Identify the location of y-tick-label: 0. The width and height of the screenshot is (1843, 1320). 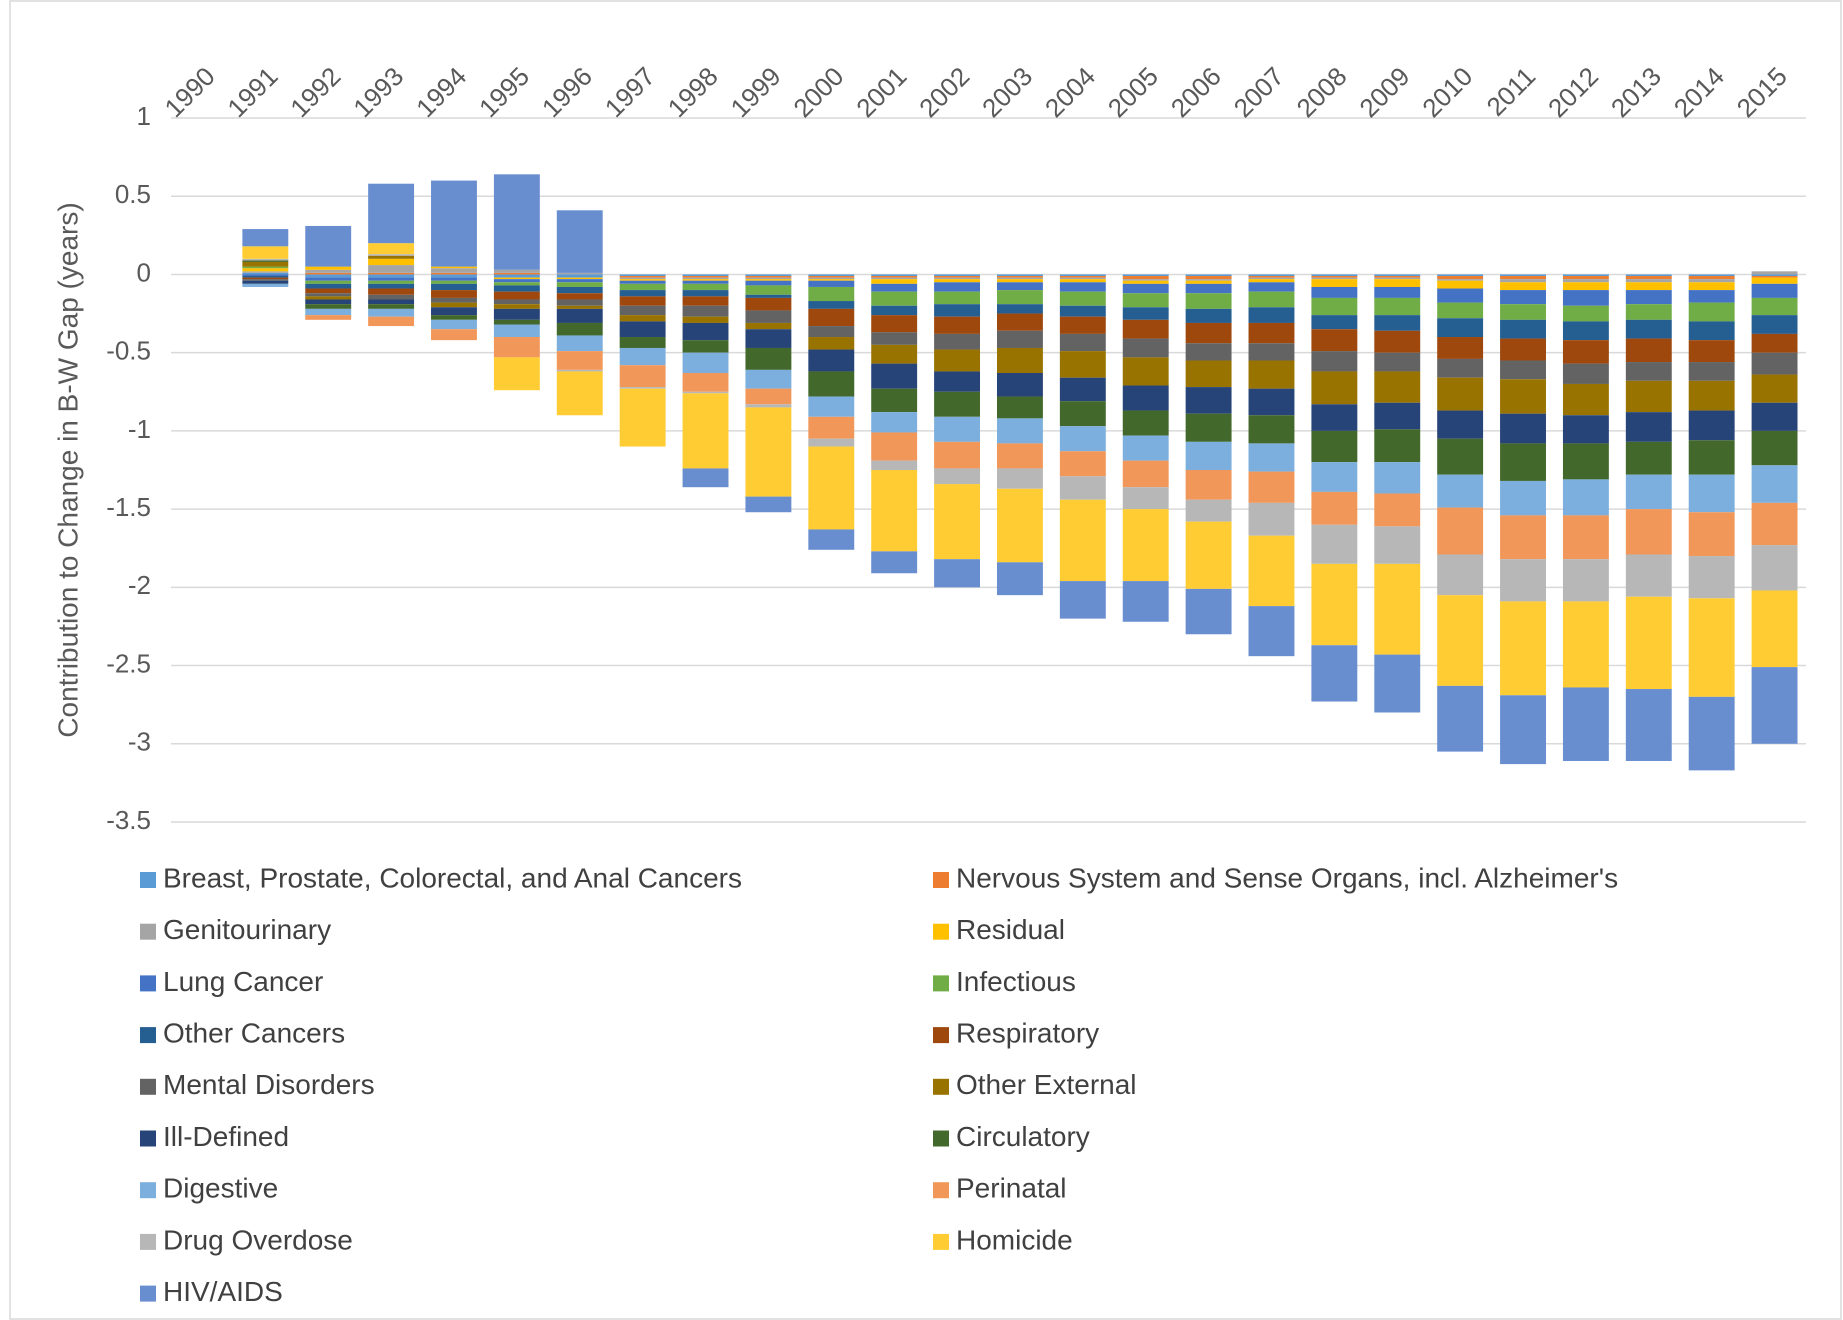
(144, 272).